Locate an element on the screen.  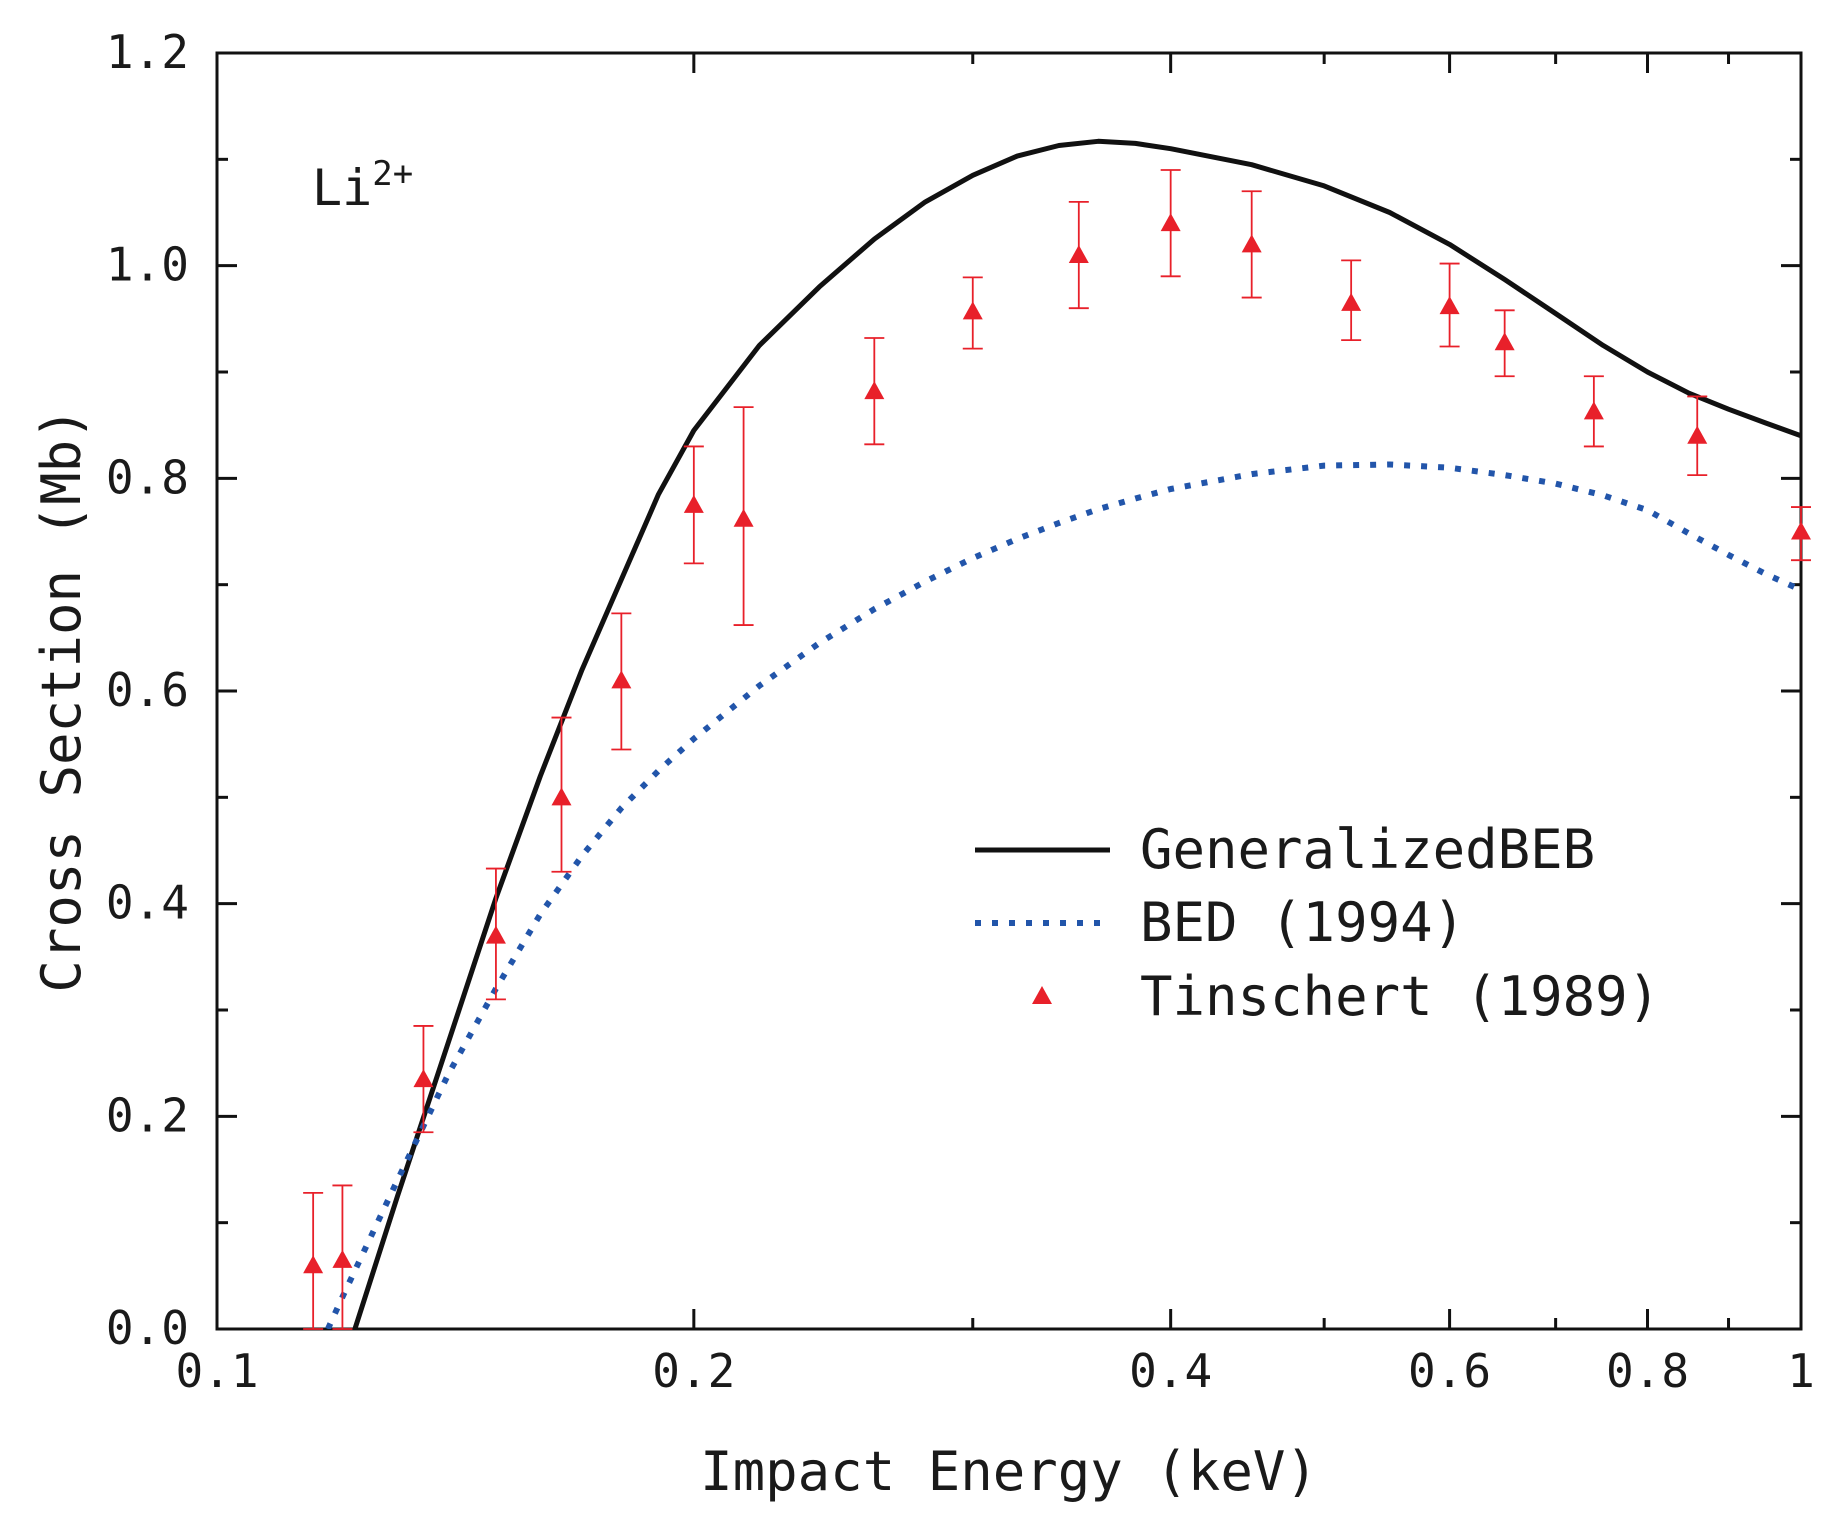
species-annotation-base: Li is located at coordinates (342, 188).